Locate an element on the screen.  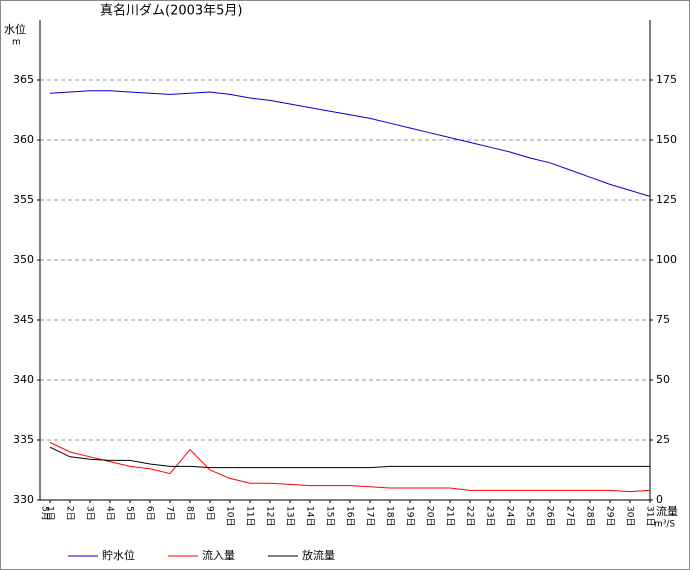
y2-axis-label: 流量 is located at coordinates (667, 511).